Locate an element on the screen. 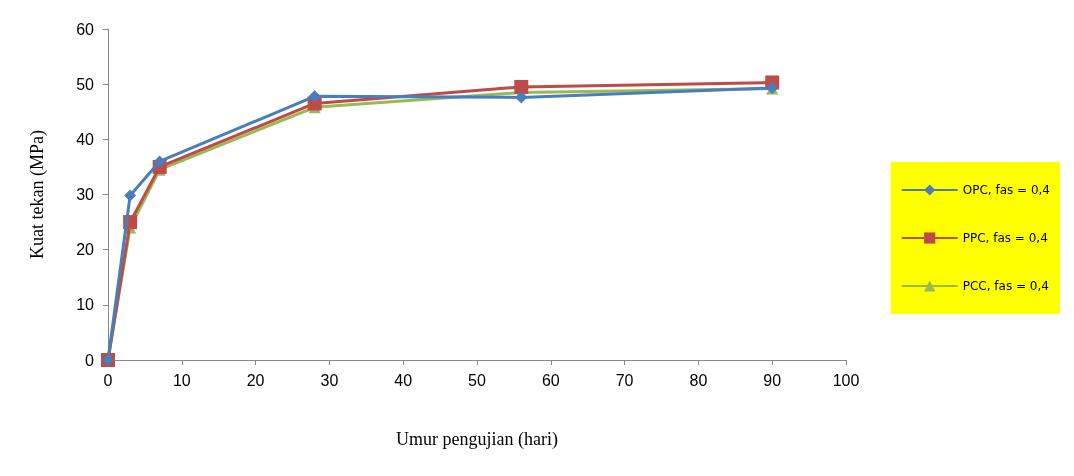 The width and height of the screenshot is (1074, 476). y-tick-label: 20 is located at coordinates (85, 250).